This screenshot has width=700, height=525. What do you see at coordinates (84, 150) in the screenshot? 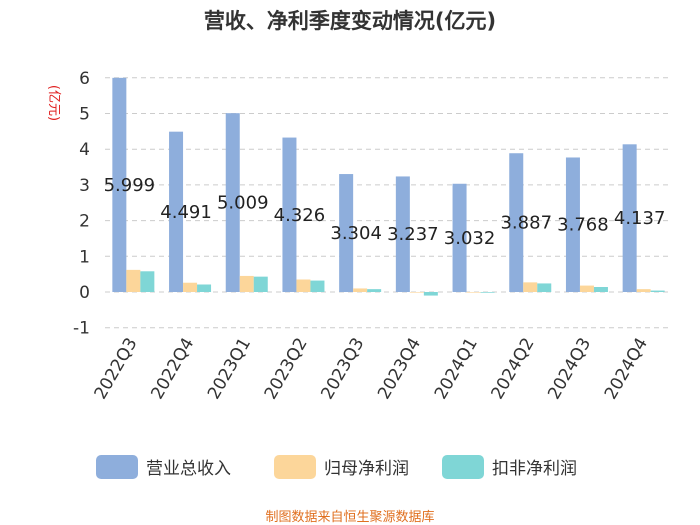
I see `y-tick-label: 4` at bounding box center [84, 150].